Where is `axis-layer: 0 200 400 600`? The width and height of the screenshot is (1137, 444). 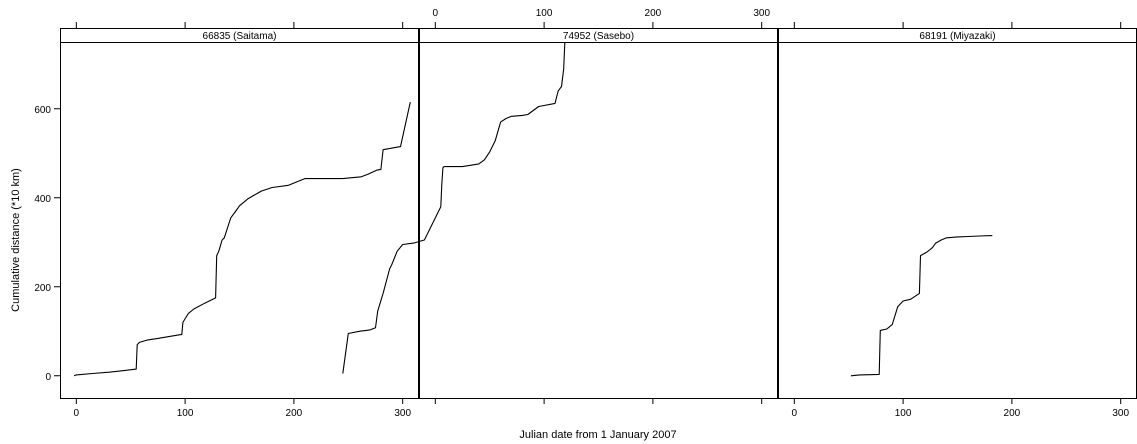
axis-layer: 0 200 400 600 is located at coordinates (47, 244).